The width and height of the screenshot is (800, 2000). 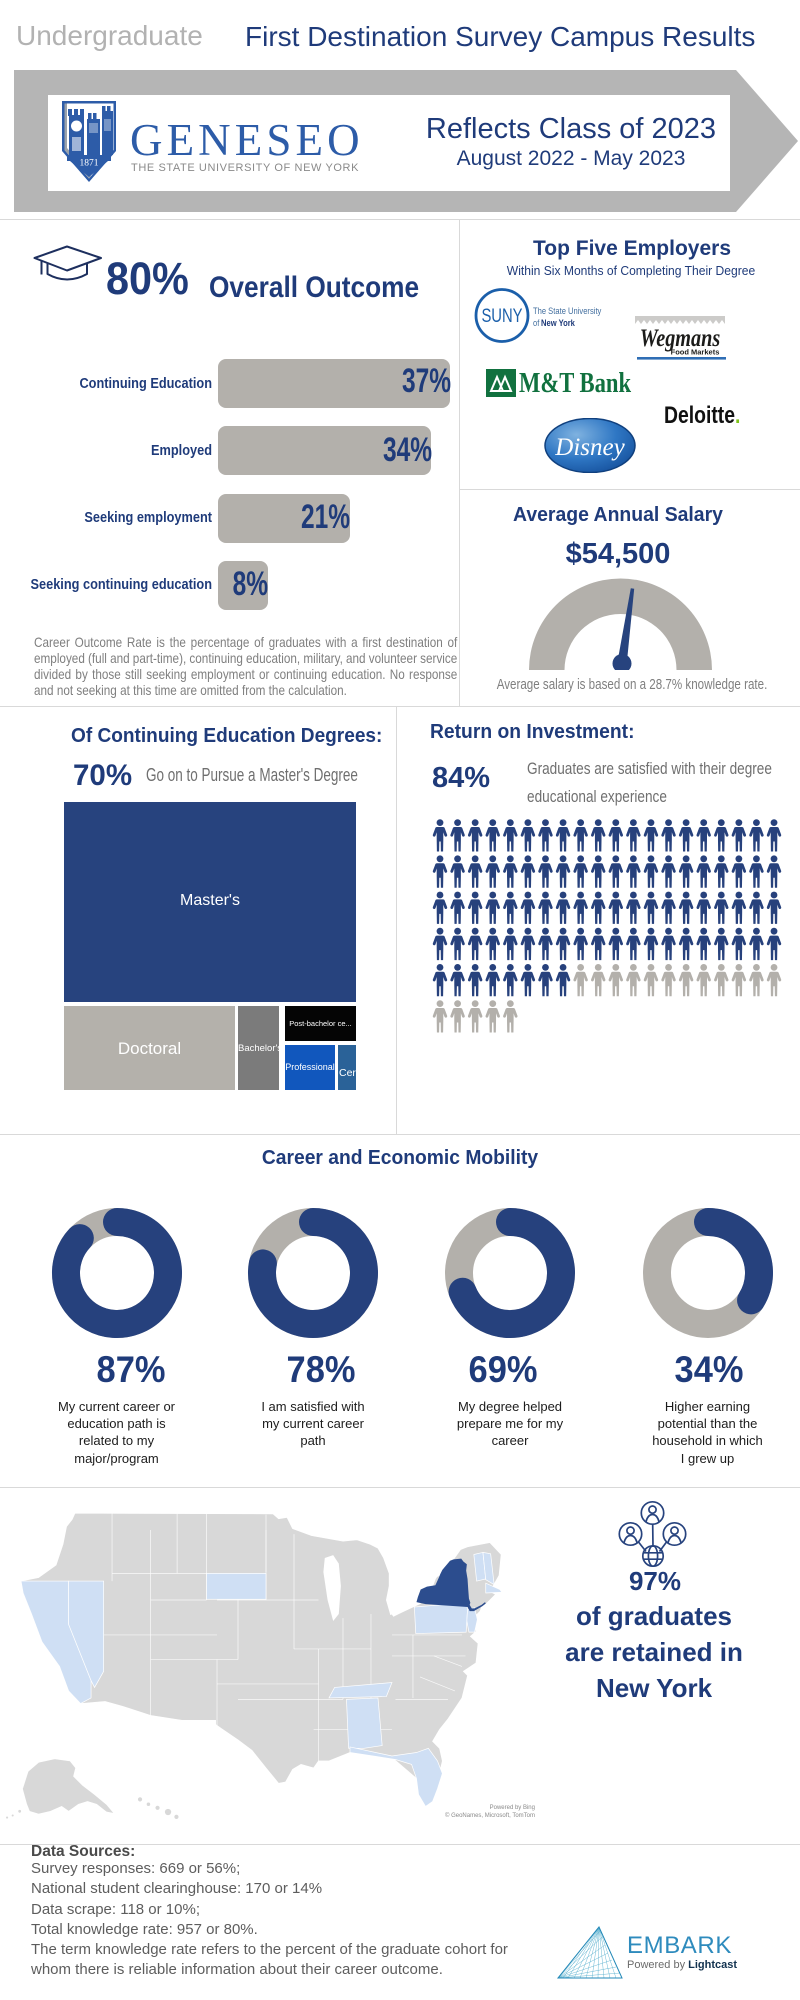 What do you see at coordinates (89, 164) in the screenshot?
I see `svg-text: 1871` at bounding box center [89, 164].